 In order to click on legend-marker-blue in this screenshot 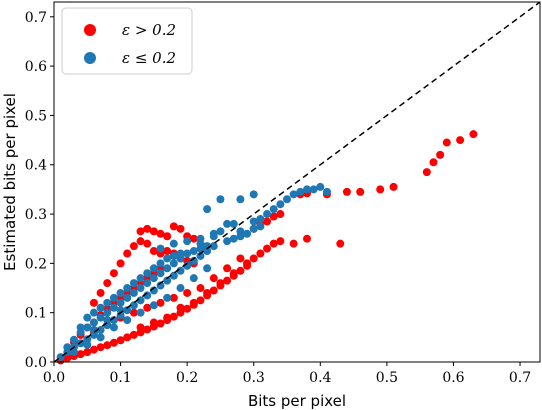, I will do `click(90, 58)`.